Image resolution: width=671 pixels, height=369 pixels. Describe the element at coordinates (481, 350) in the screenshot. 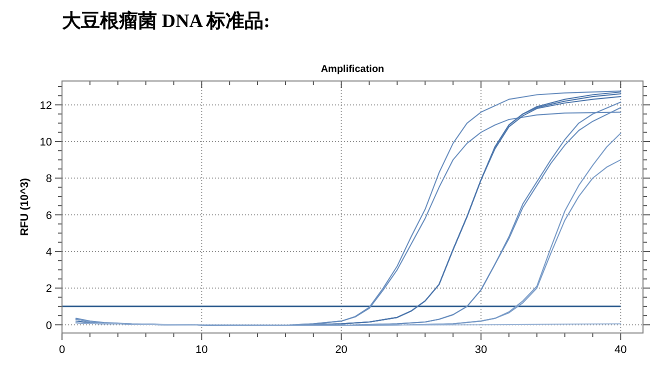

I see `x-tick-label: 30` at that location.